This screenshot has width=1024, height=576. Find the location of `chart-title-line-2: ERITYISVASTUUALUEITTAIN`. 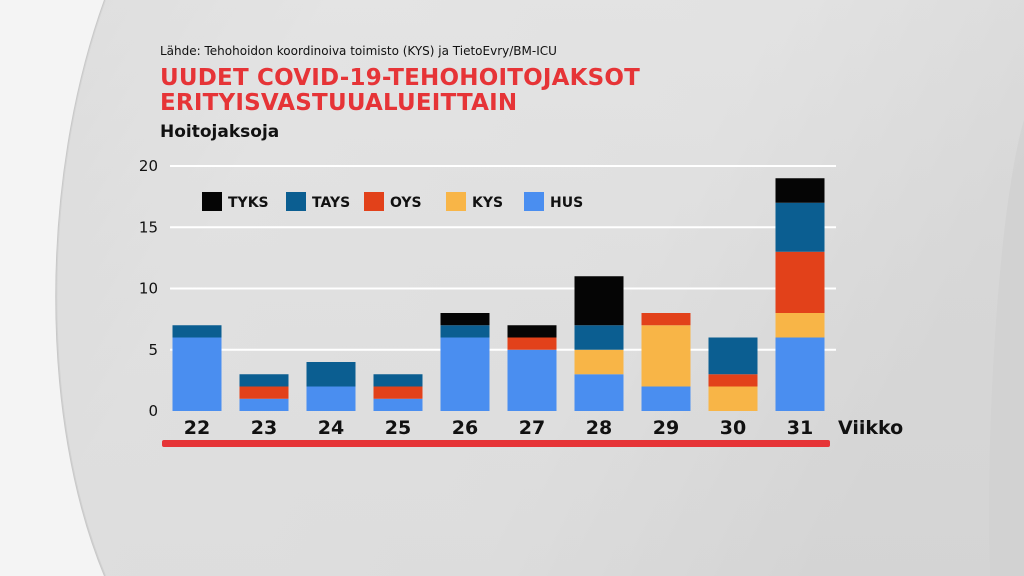

chart-title-line-2: ERITYISVASTUUALUEITTAIN is located at coordinates (339, 103).